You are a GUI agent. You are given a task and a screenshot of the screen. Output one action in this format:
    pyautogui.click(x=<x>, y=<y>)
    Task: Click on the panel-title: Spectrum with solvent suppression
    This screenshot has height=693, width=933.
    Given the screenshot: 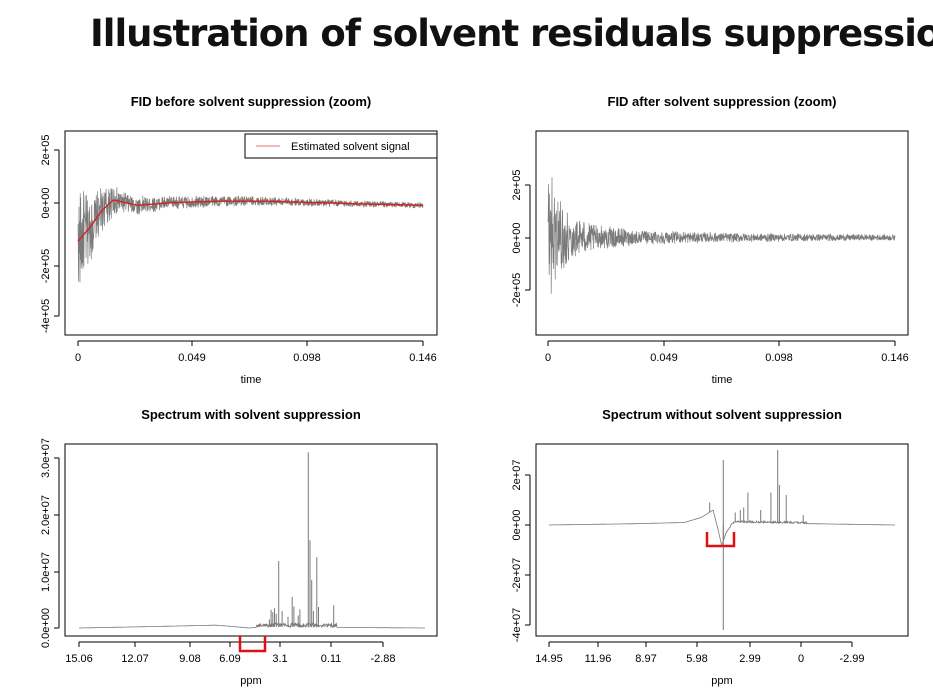 What is the action you would take?
    pyautogui.click(x=251, y=414)
    